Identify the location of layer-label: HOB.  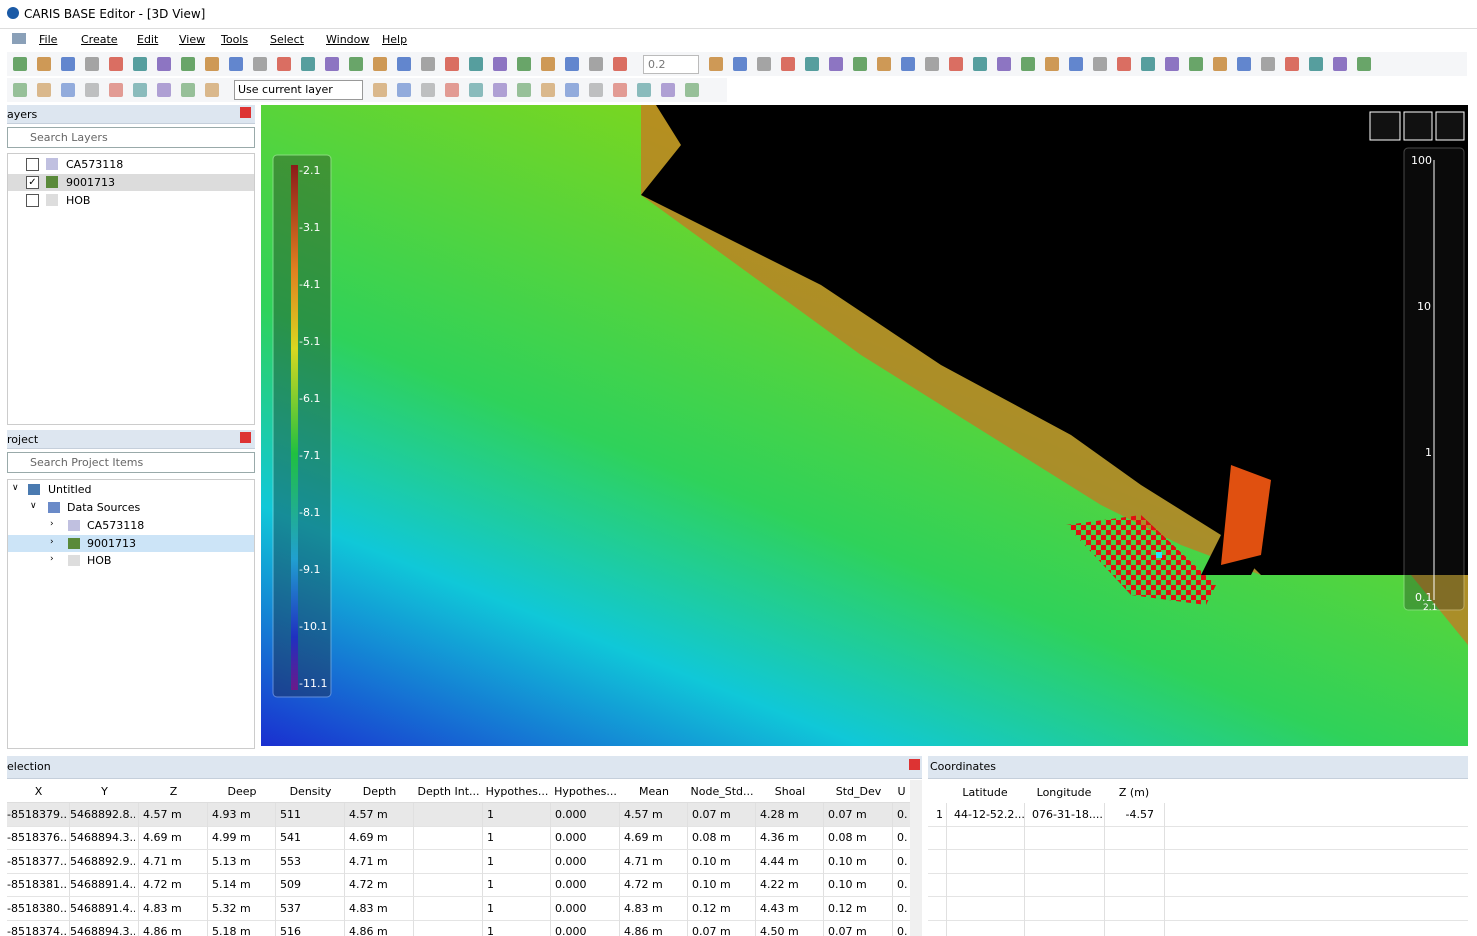
(78, 200).